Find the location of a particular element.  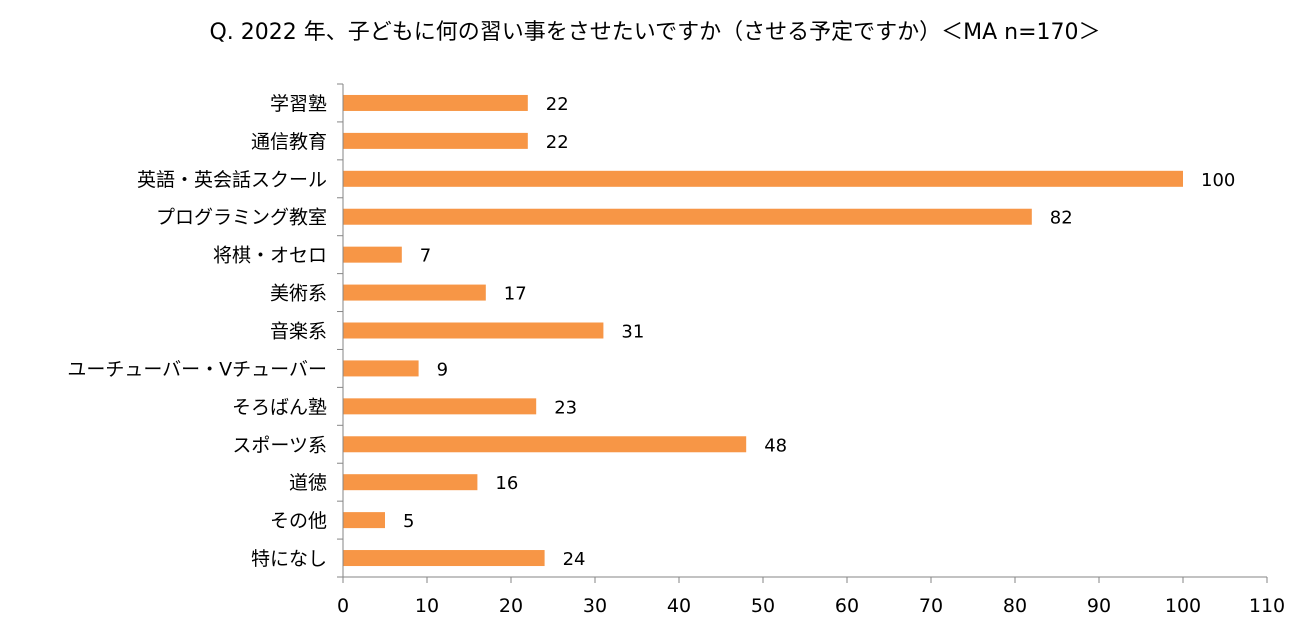

category-label: その他 is located at coordinates (298, 521).